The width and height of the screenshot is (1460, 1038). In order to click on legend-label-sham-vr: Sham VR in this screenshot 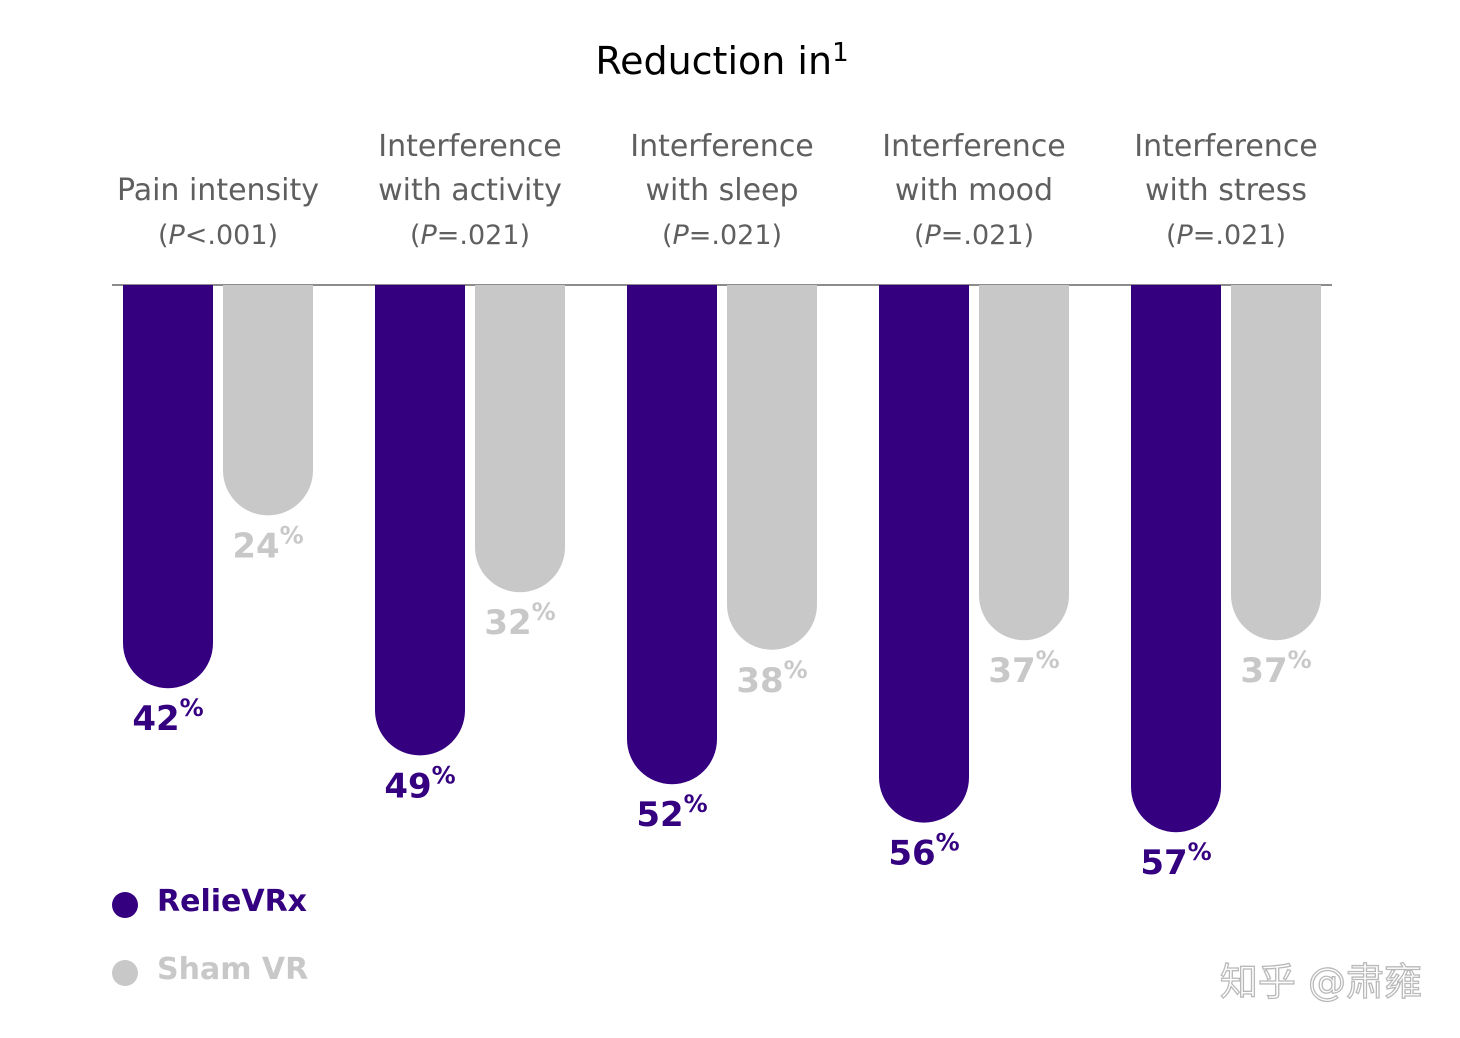, I will do `click(232, 969)`.